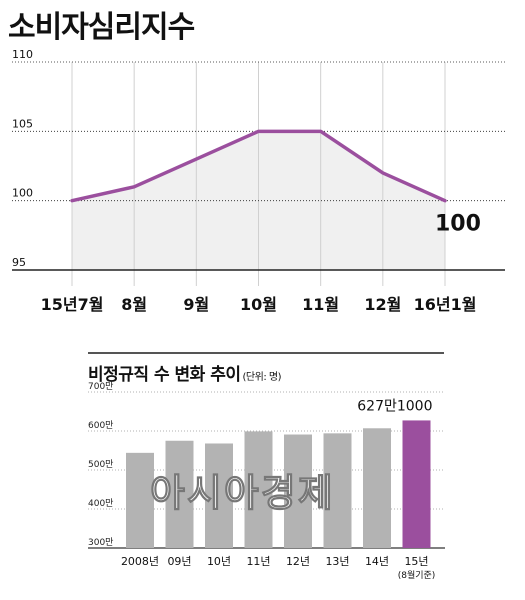 Image resolution: width=525 pixels, height=600 pixels. I want to click on watermark: 아시아경제, so click(242, 493).